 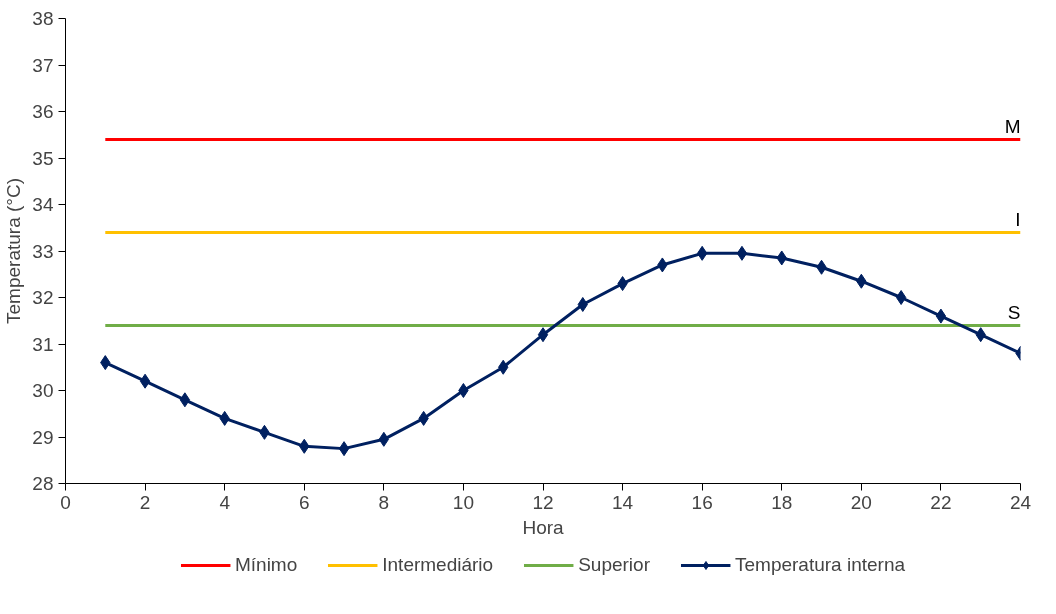 I want to click on x-tick-label: 20, so click(x=861, y=502).